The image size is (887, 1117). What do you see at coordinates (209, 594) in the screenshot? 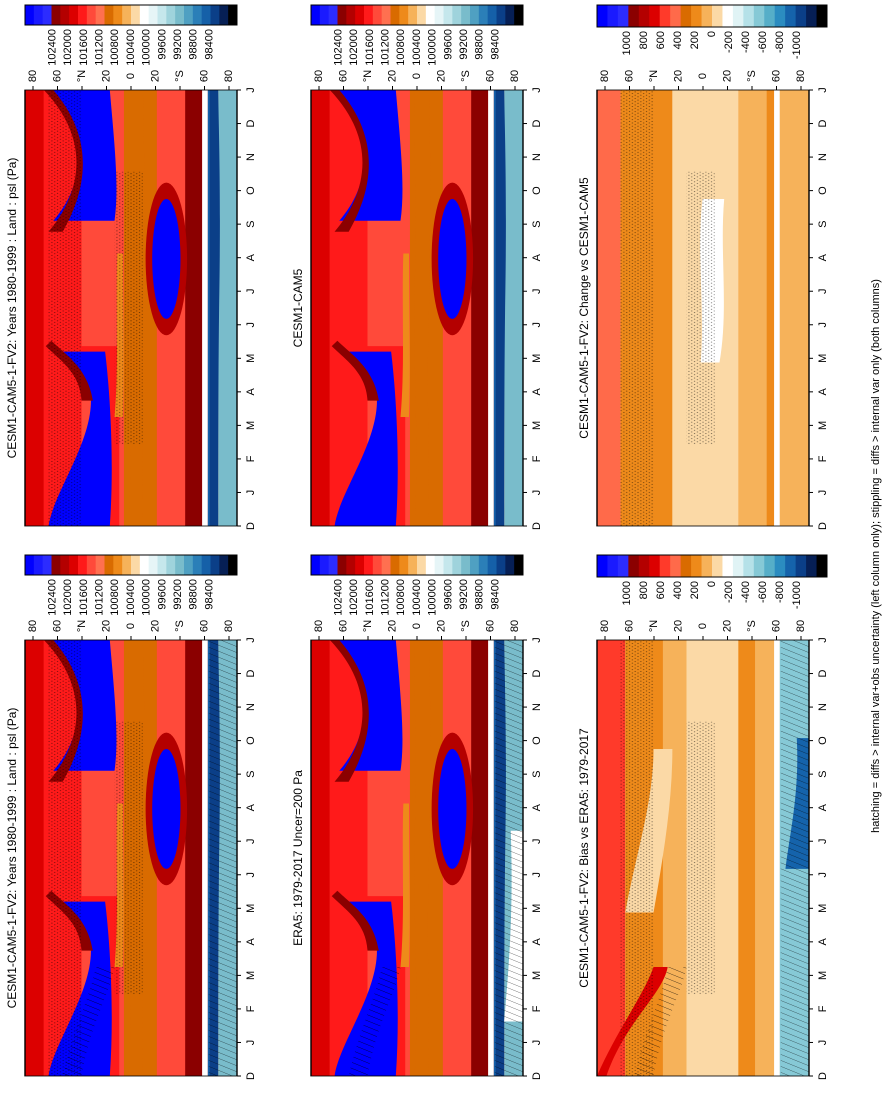
I see `colorbar-label: 98400` at bounding box center [209, 594].